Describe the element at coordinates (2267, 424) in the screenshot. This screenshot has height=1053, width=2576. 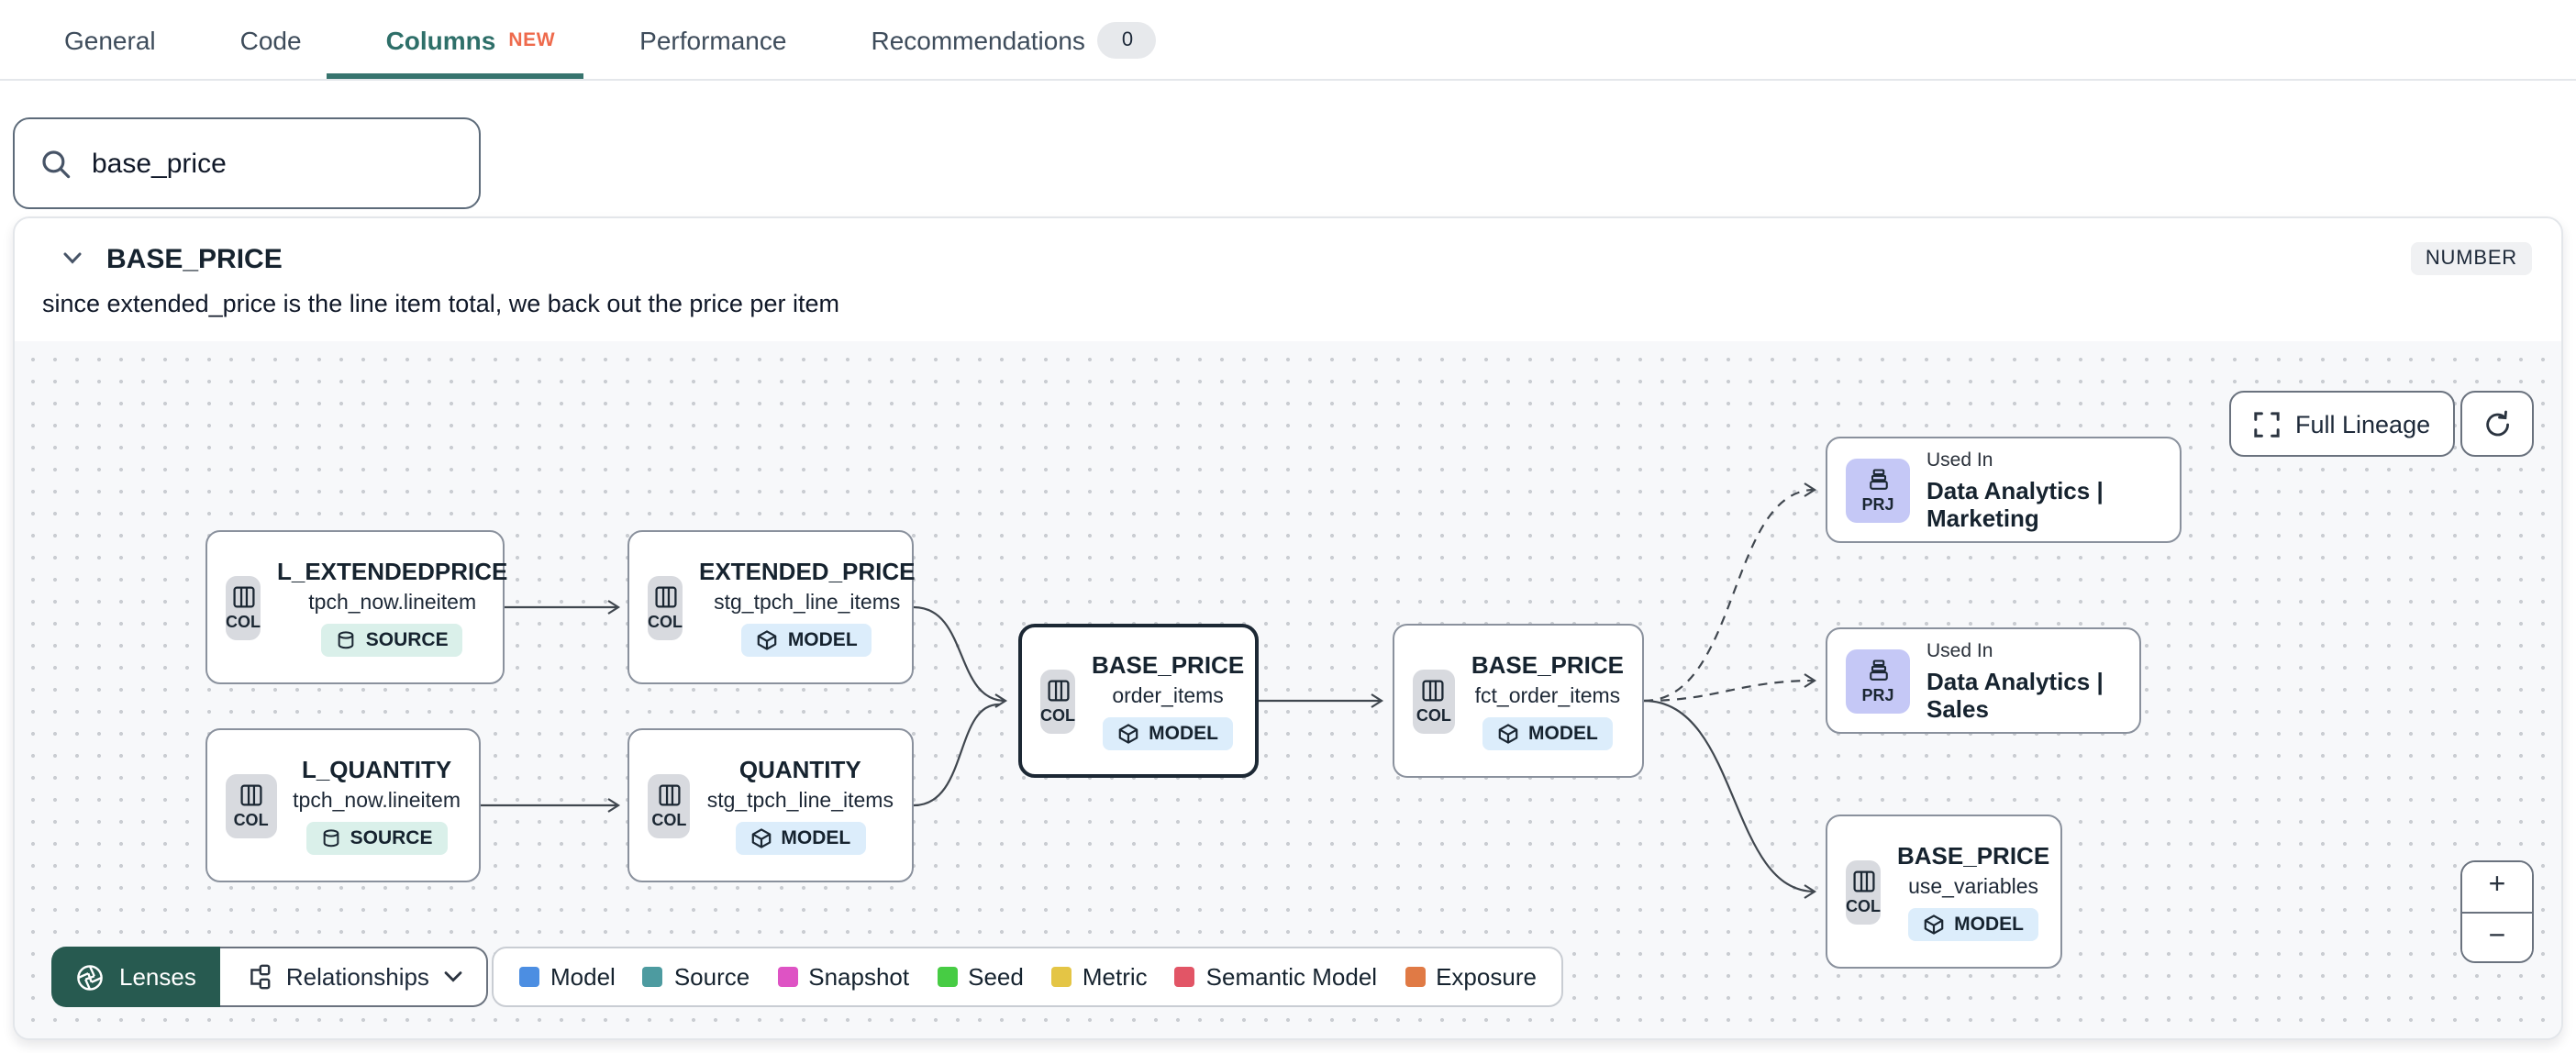
I see `expand-icon` at that location.